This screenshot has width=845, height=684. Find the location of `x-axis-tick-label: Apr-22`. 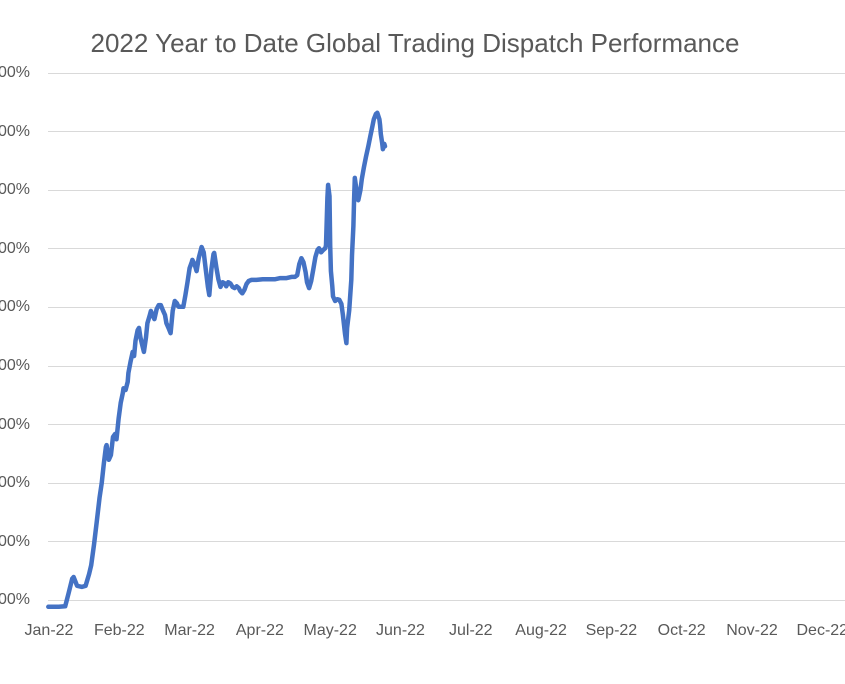

x-axis-tick-label: Apr-22 is located at coordinates (259, 630).